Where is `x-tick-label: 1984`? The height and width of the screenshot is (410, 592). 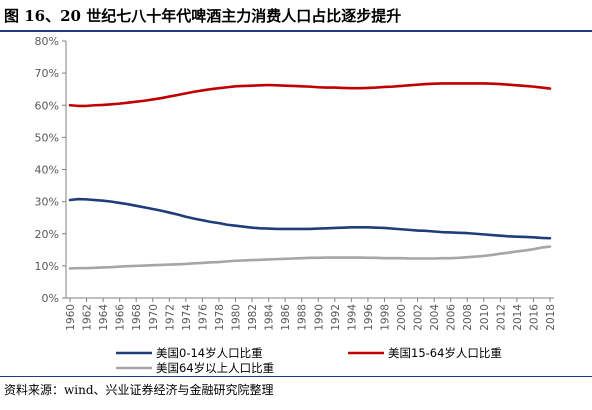 x-tick-label: 1984 is located at coordinates (270, 317).